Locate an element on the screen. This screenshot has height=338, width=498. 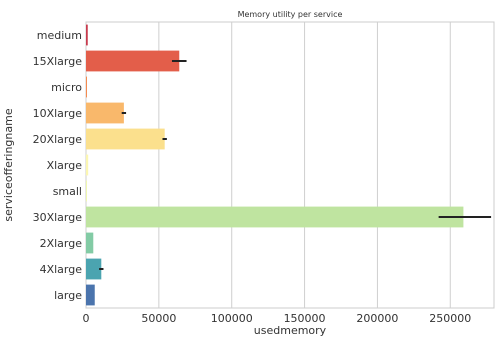
category-label-large: large is located at coordinates (68, 295).